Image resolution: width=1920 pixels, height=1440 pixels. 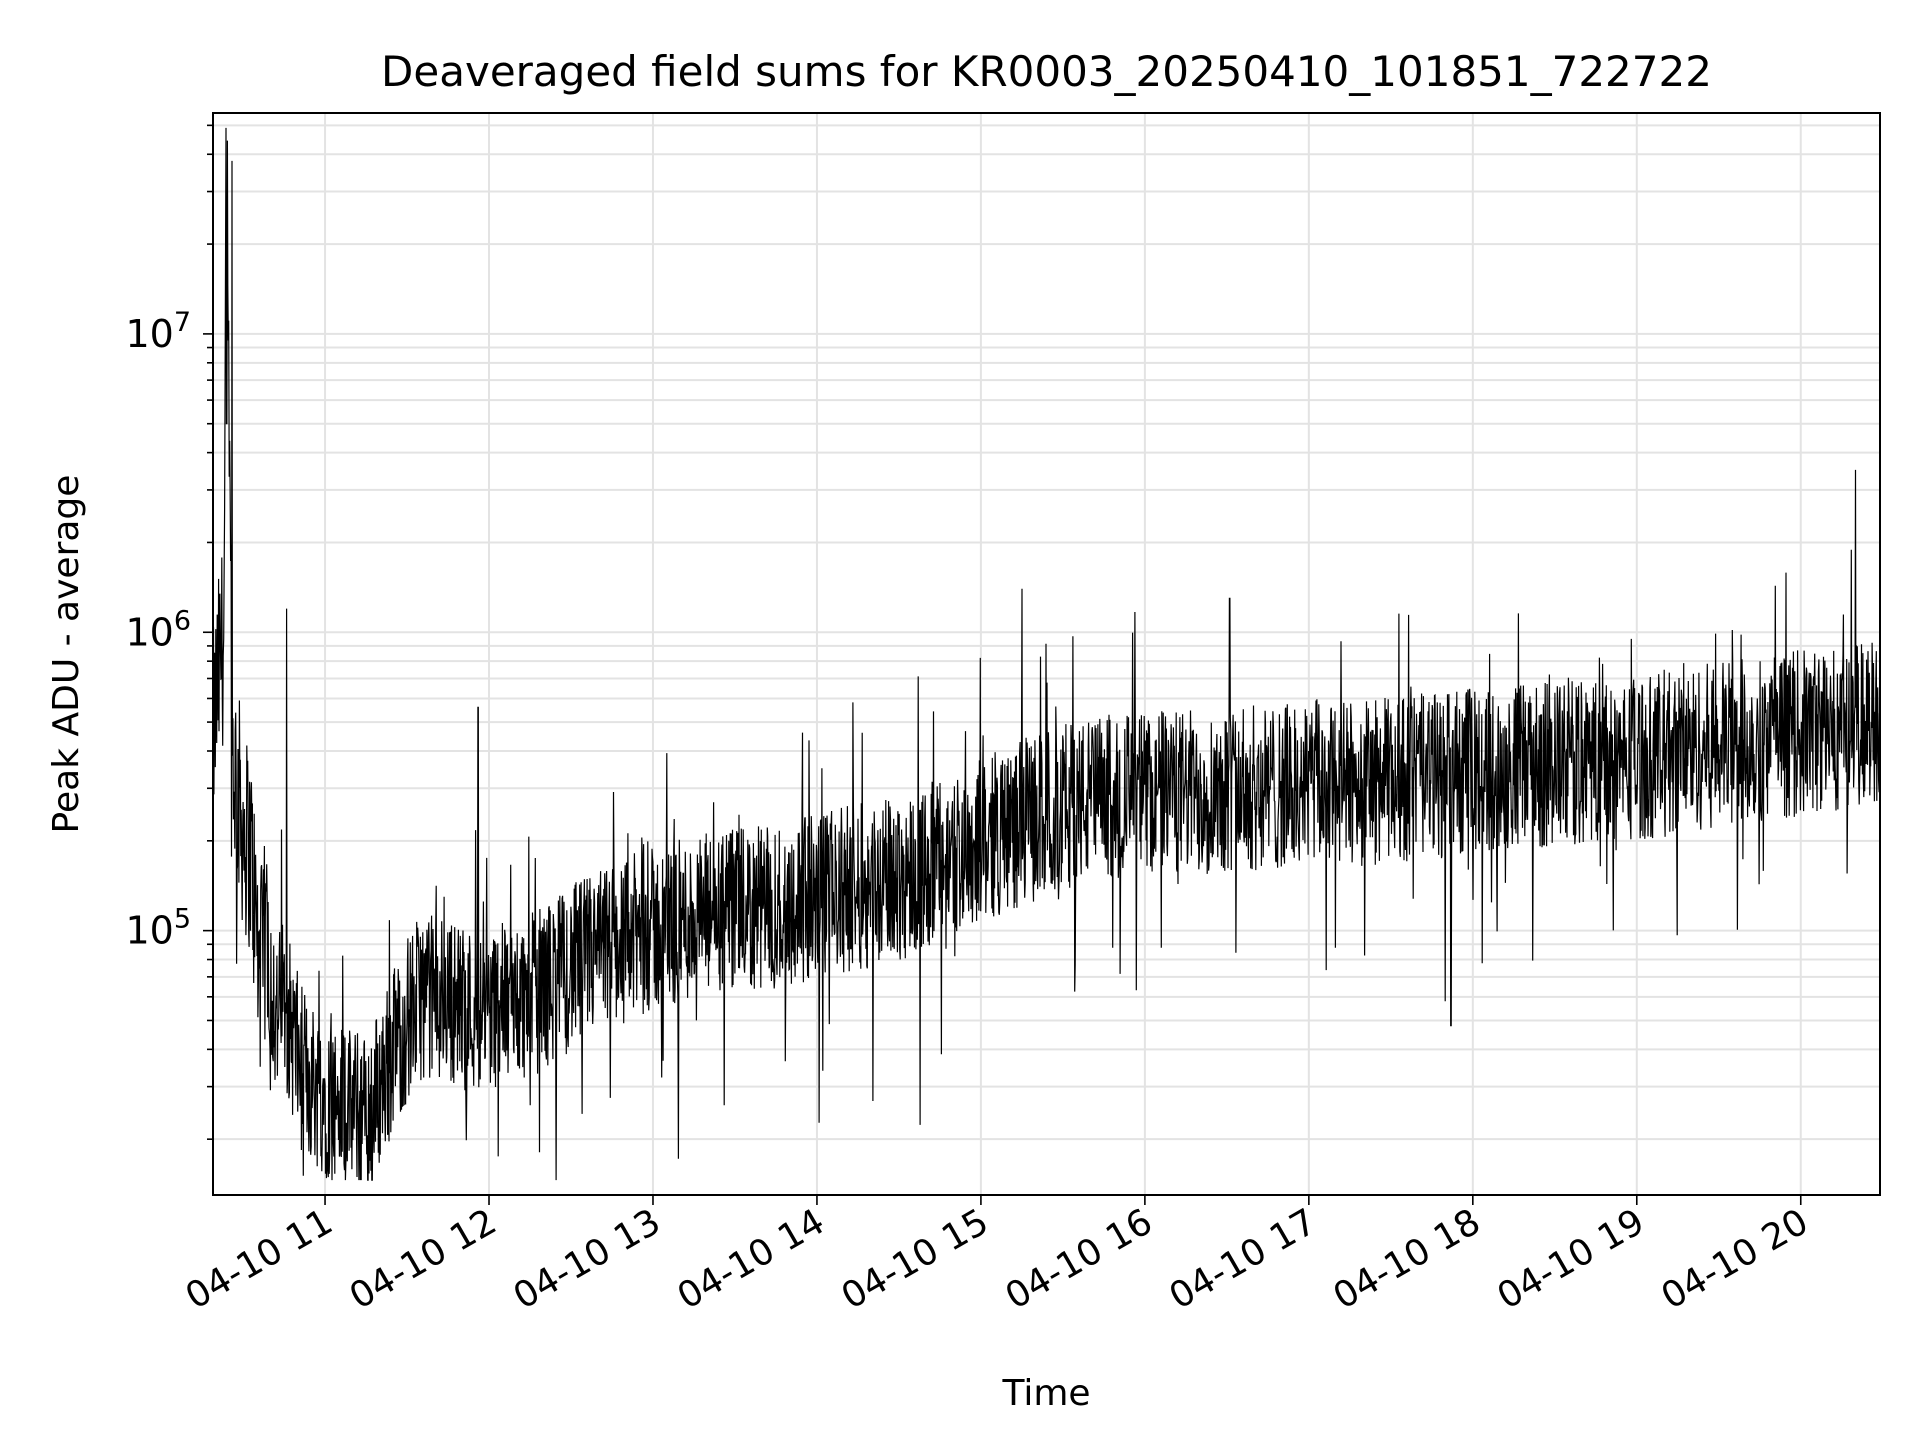 What do you see at coordinates (1045, 1393) in the screenshot?
I see `x-axis-label: Time` at bounding box center [1045, 1393].